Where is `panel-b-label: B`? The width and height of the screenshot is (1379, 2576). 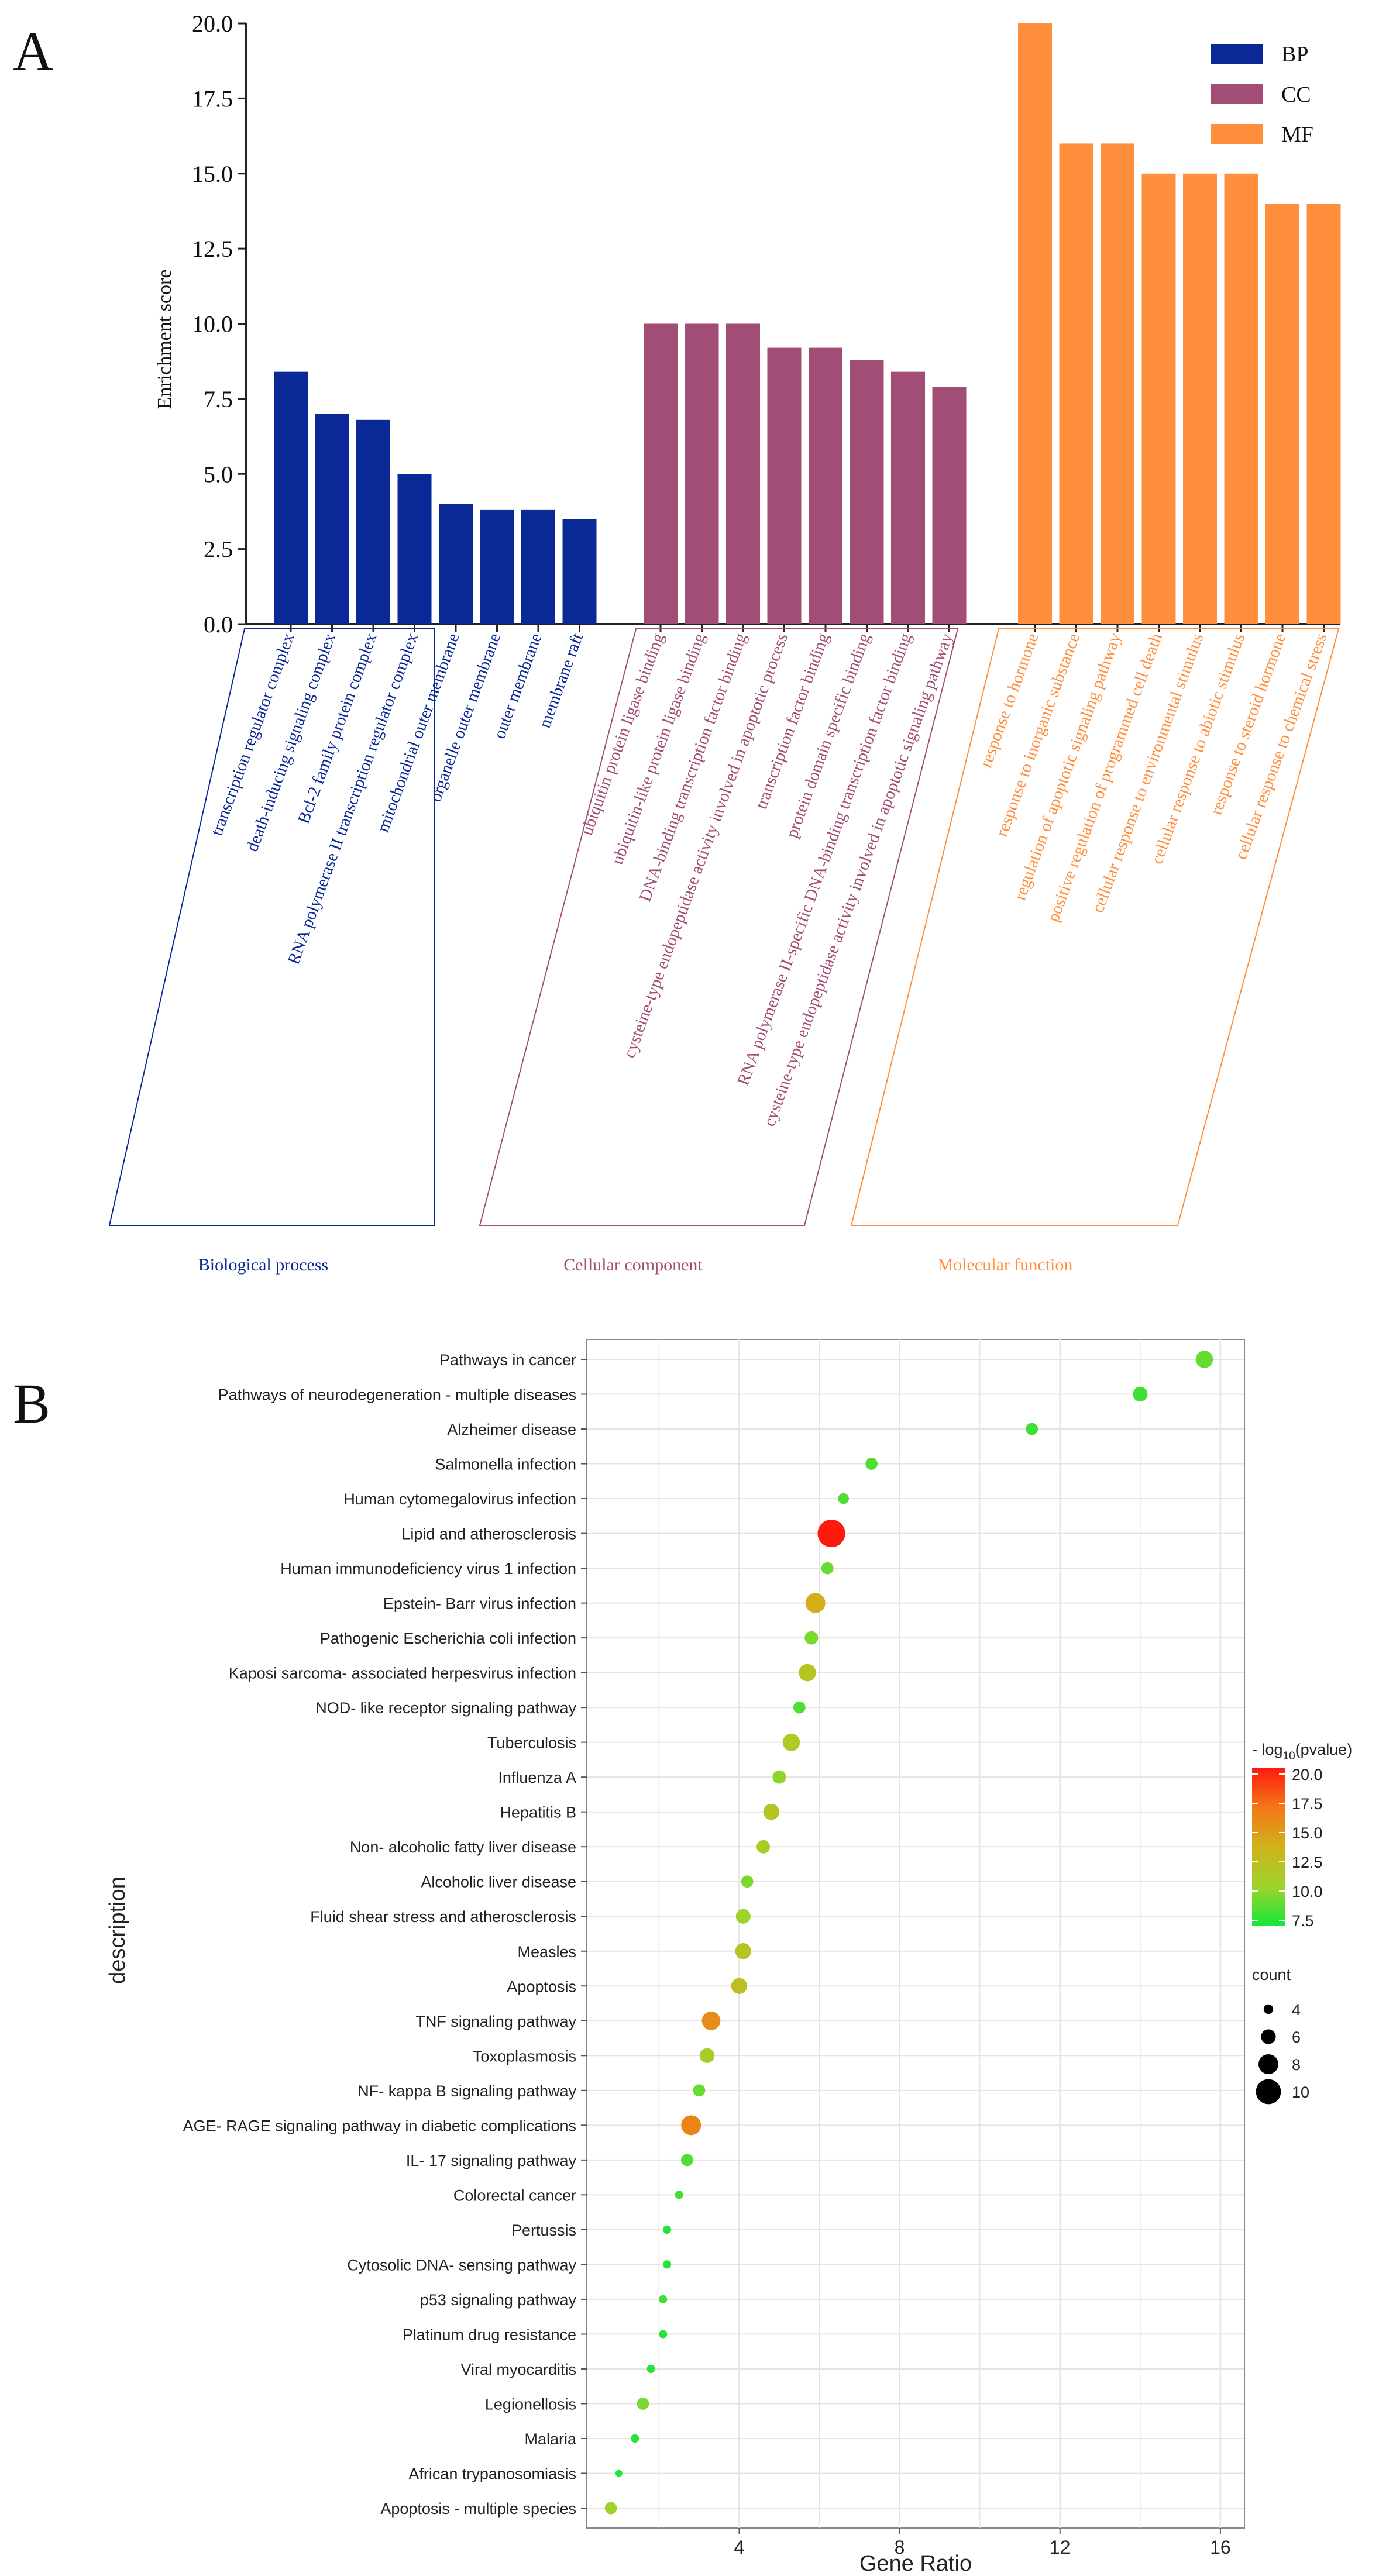 panel-b-label: B is located at coordinates (31, 1403).